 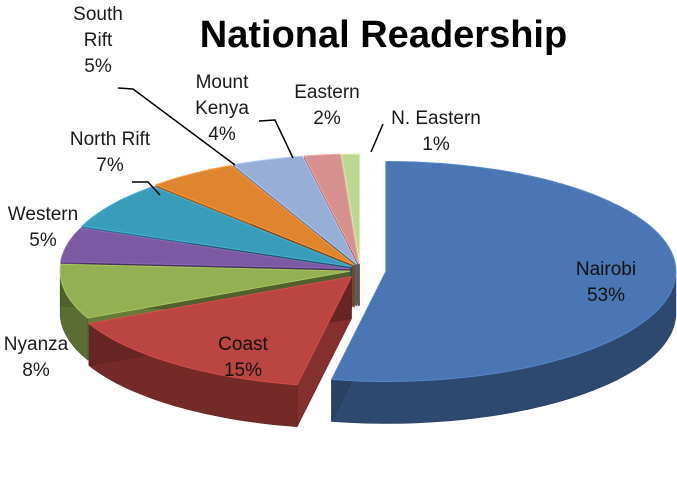 I want to click on leader-line-south-rift, so click(x=176, y=126).